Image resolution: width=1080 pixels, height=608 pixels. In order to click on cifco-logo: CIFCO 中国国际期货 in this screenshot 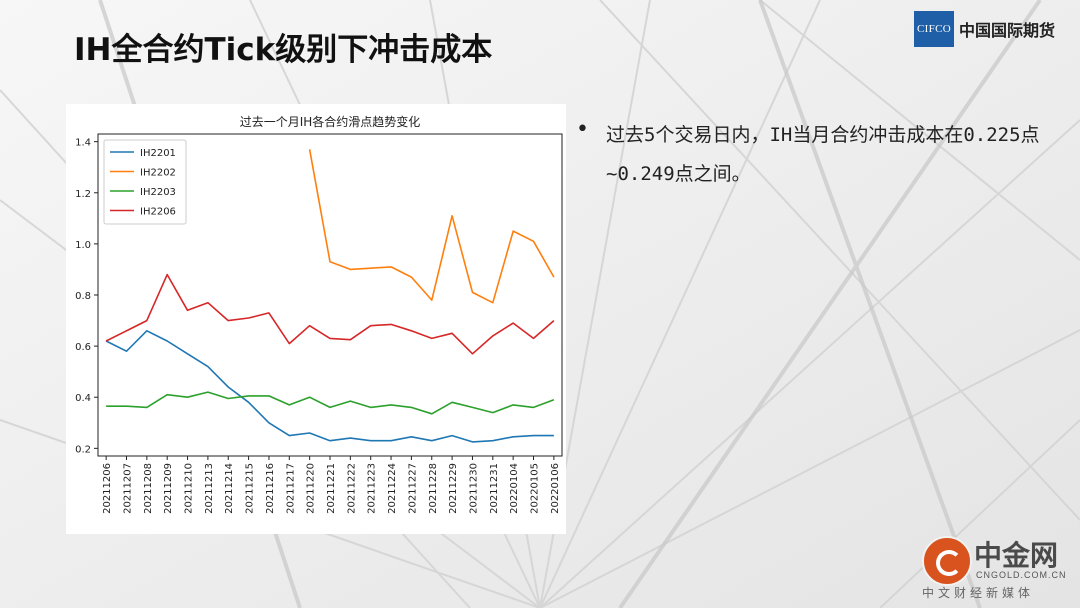, I will do `click(984, 29)`.